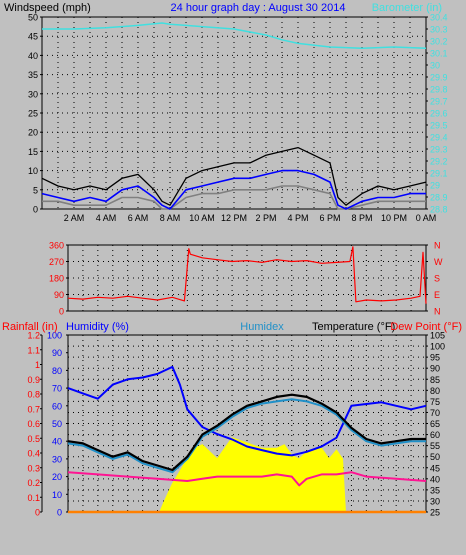  Describe the element at coordinates (439, 54) in the screenshot. I see `barometer-y-tick-label: 30.1` at that location.